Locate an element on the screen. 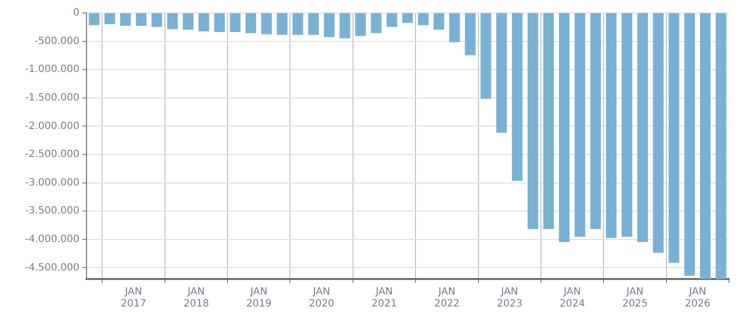 This screenshot has height=313, width=751. y-tick-label: -500.000 is located at coordinates (57, 41).